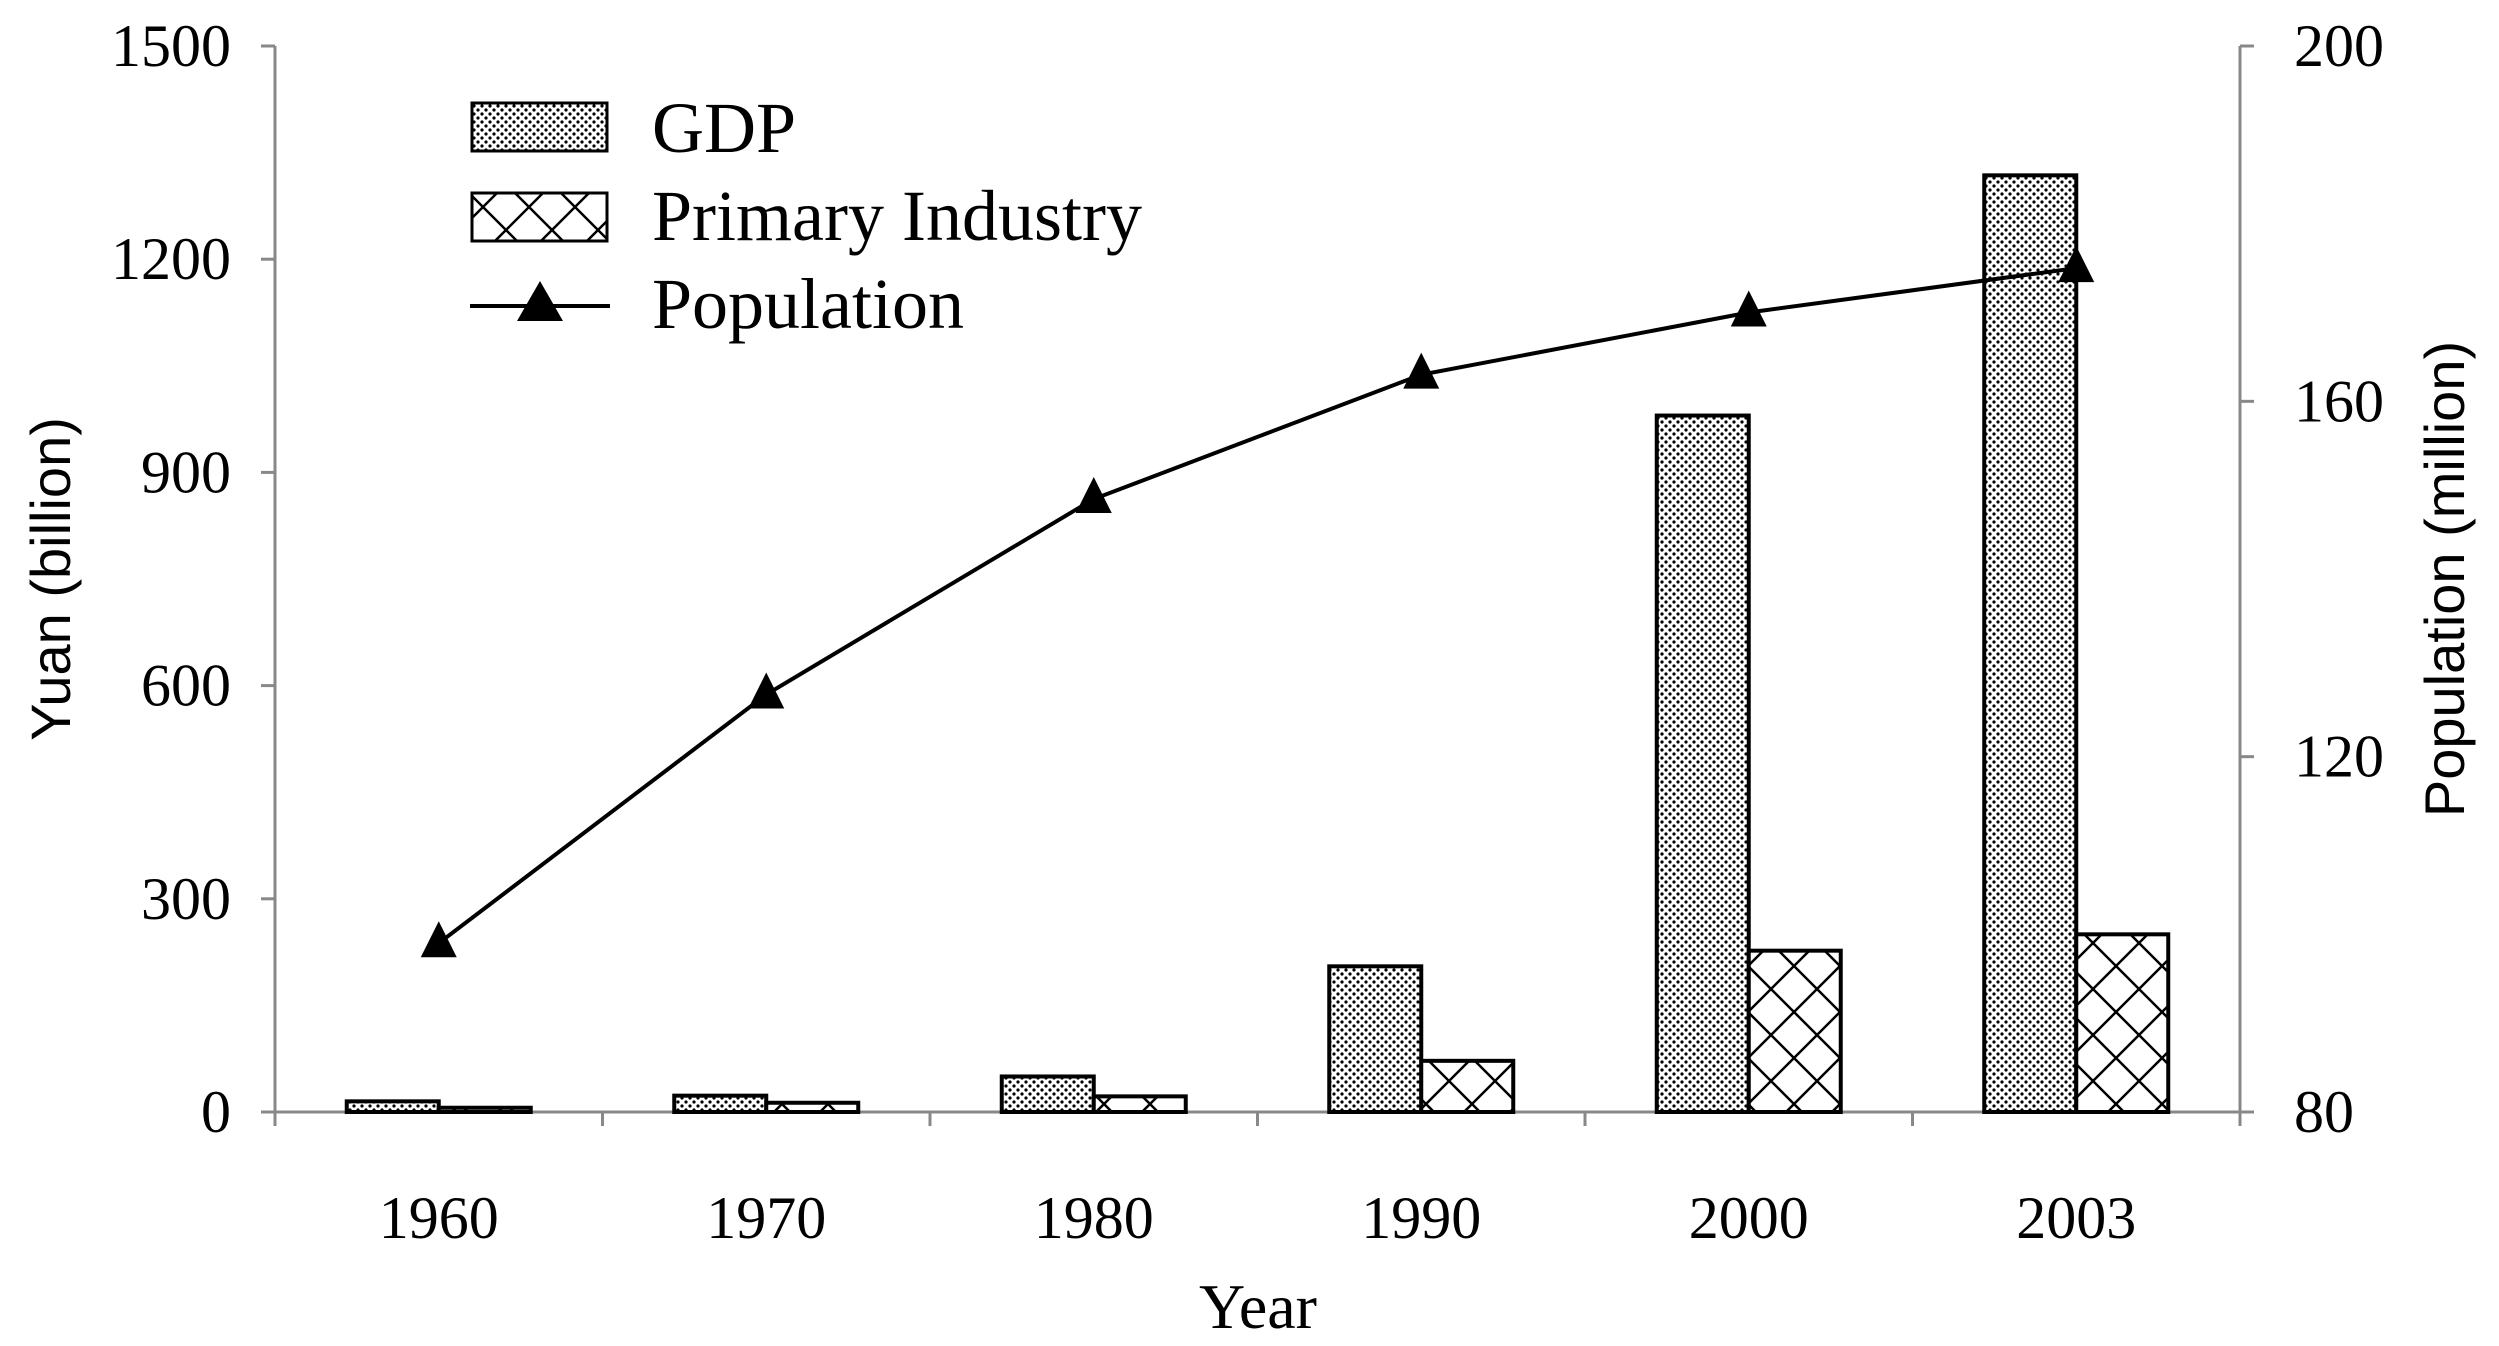 The image size is (2499, 1346). What do you see at coordinates (897, 216) in the screenshot?
I see `legend-label-primary-industry: Primary Industry` at bounding box center [897, 216].